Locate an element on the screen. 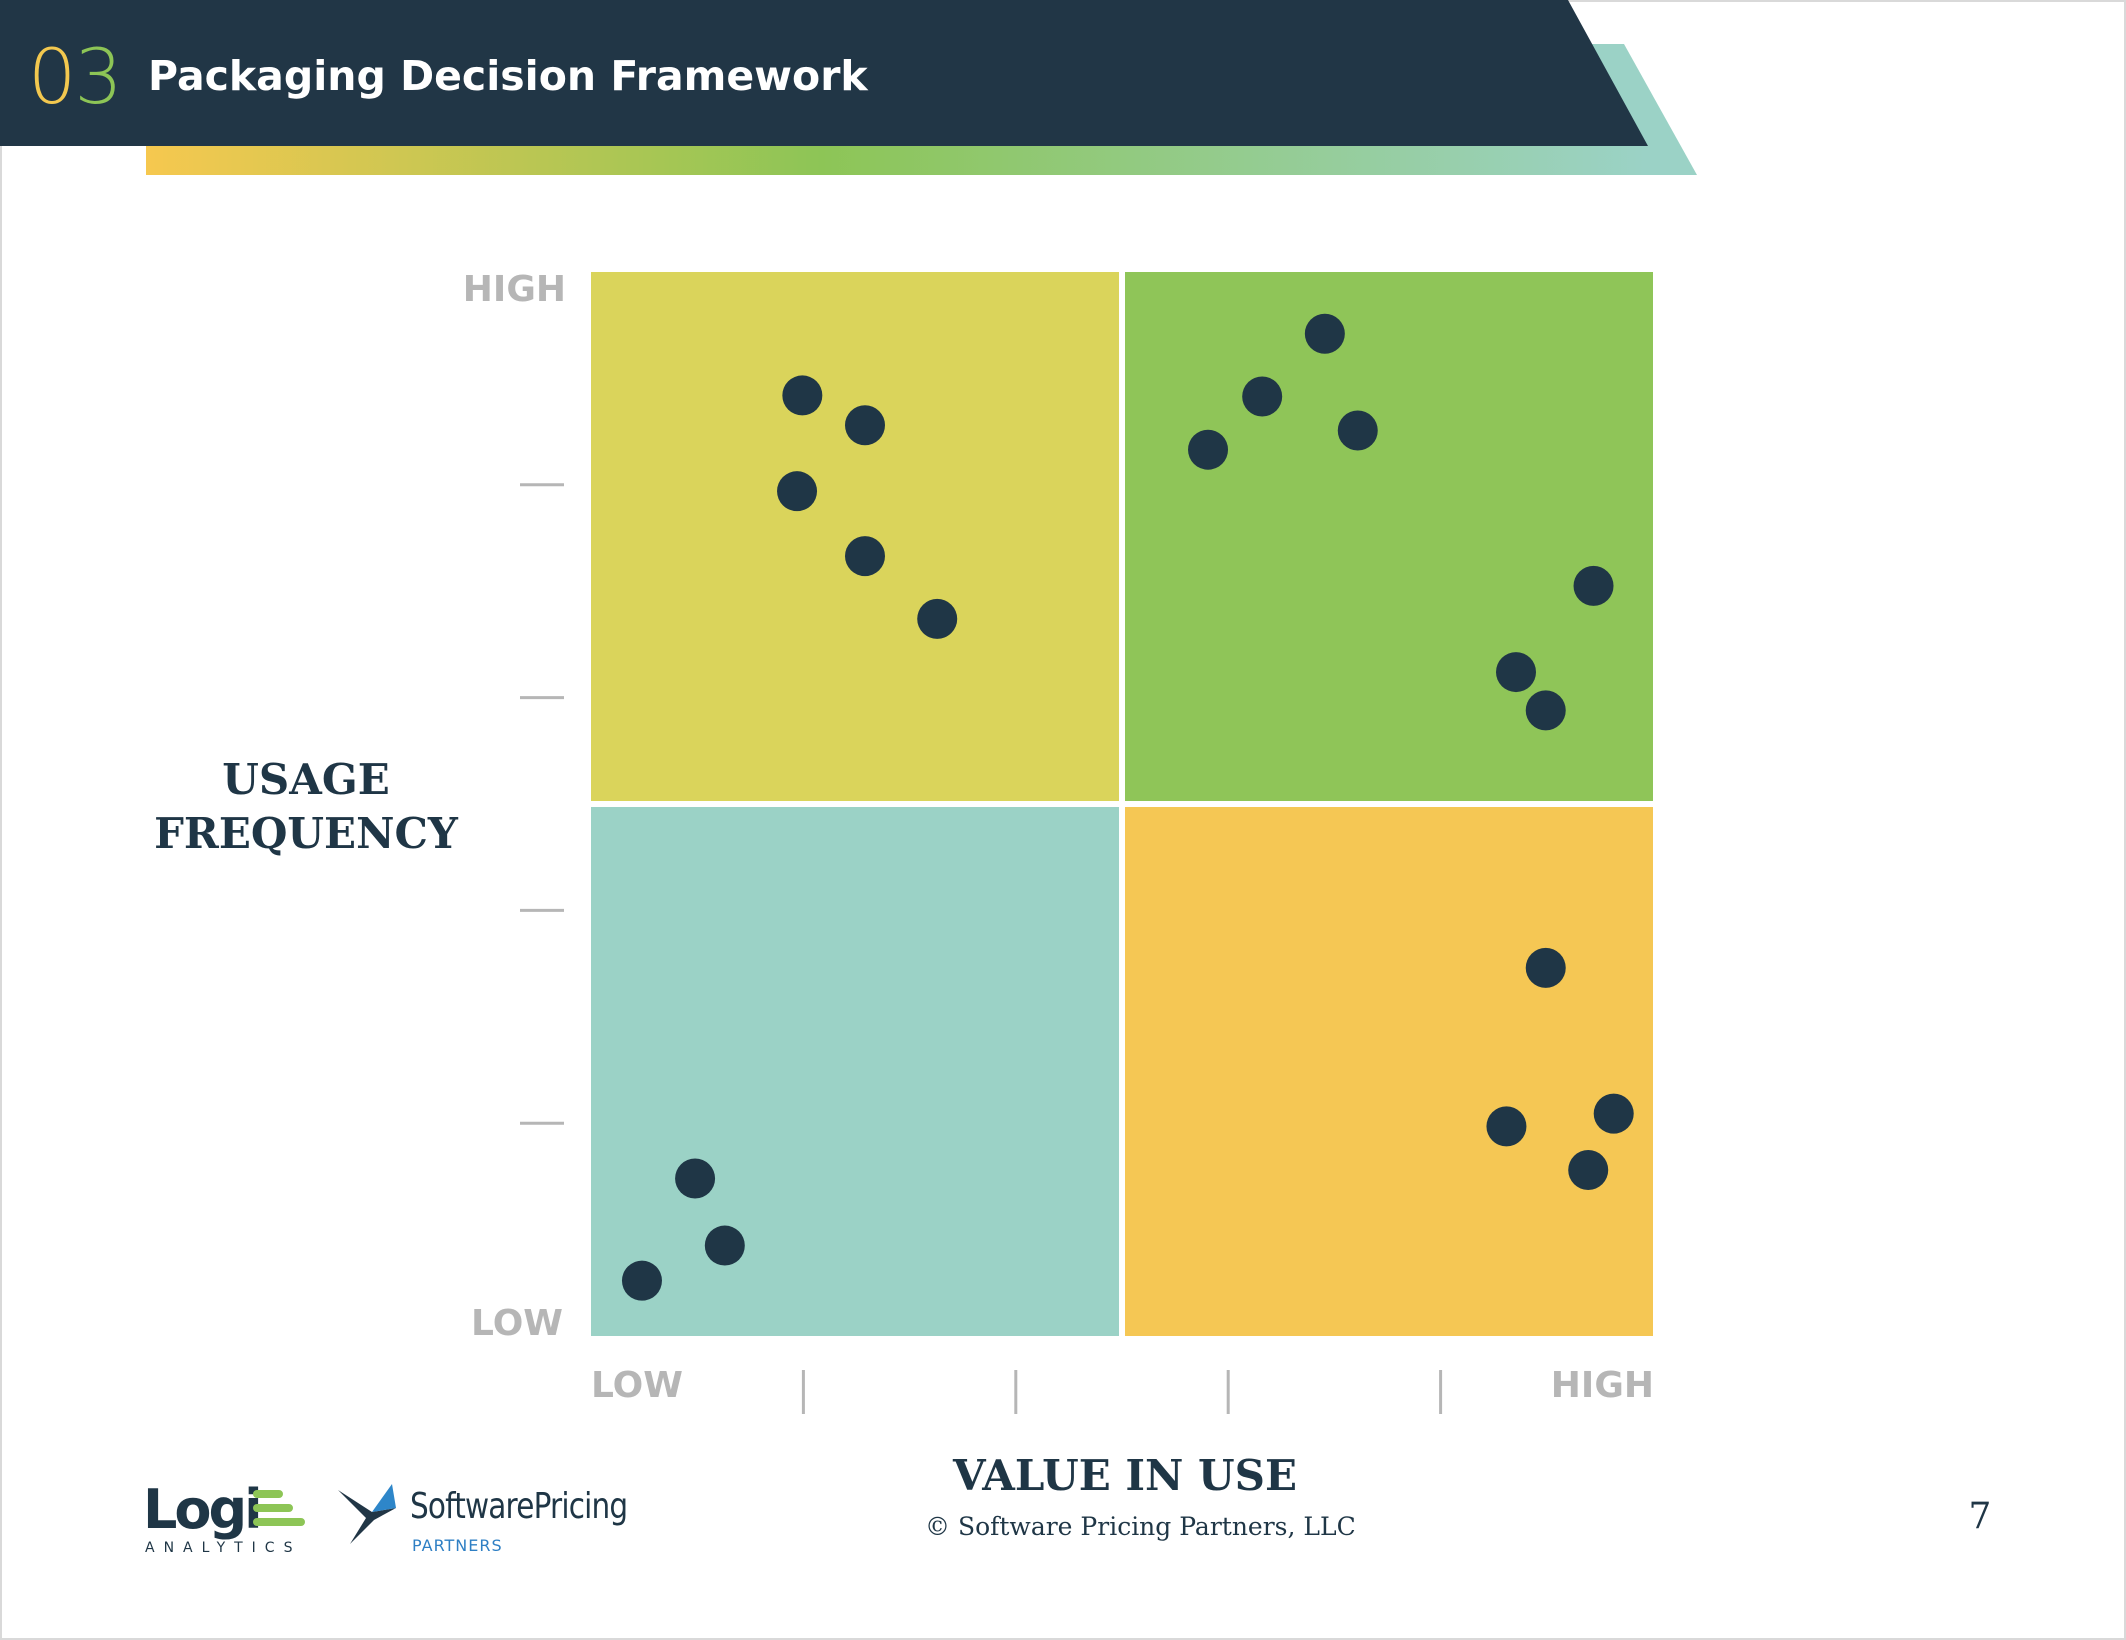 The height and width of the screenshot is (1640, 2126). copyright-notice: © Software Pricing Partners, LLC is located at coordinates (1140, 1526).